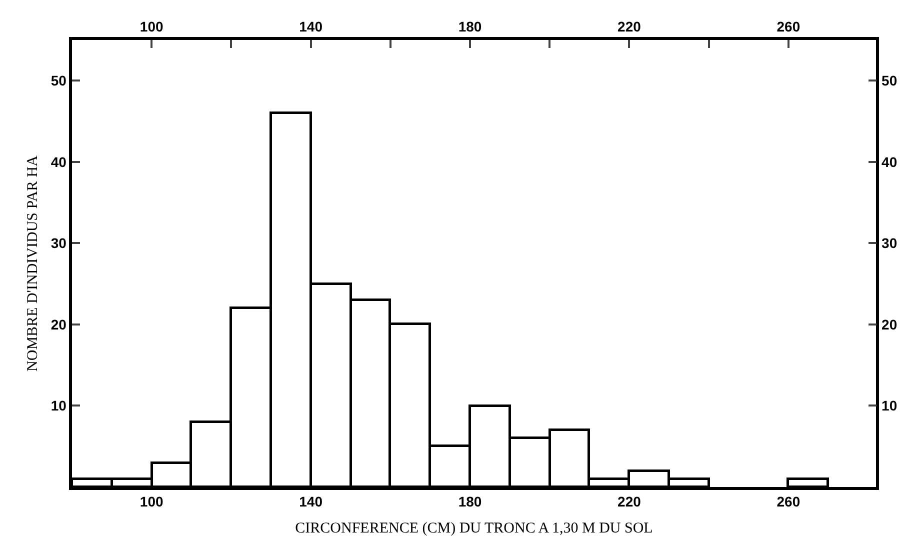 This screenshot has width=907, height=550. Describe the element at coordinates (788, 26) in the screenshot. I see `x2-tick-label: 260` at that location.